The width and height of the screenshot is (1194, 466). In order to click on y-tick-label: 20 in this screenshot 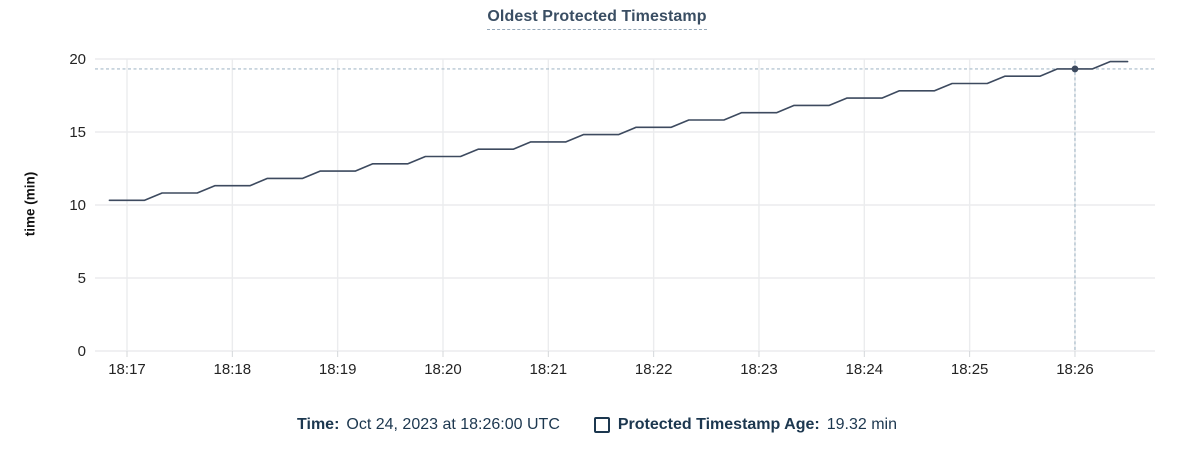, I will do `click(77, 59)`.